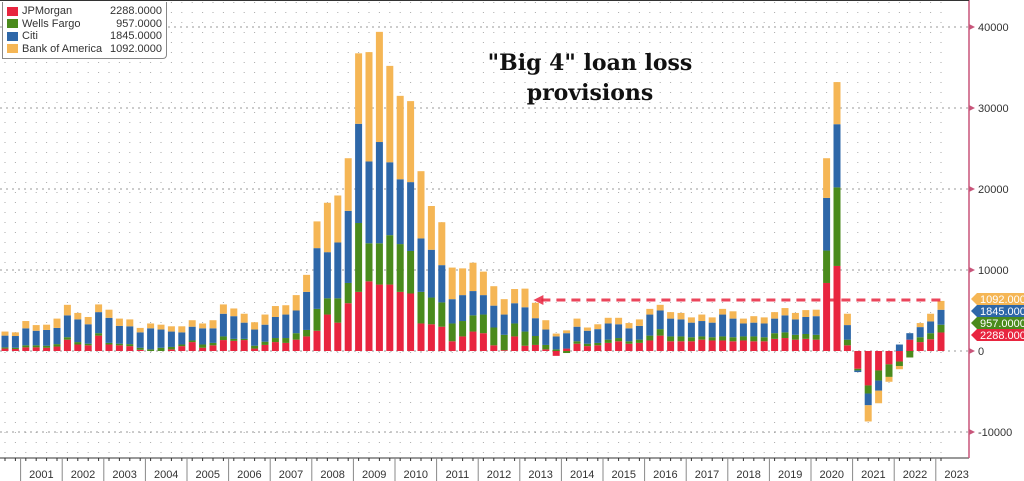 The height and width of the screenshot is (481, 1024). What do you see at coordinates (374, 475) in the screenshot?
I see `x-tick-label: 2009` at bounding box center [374, 475].